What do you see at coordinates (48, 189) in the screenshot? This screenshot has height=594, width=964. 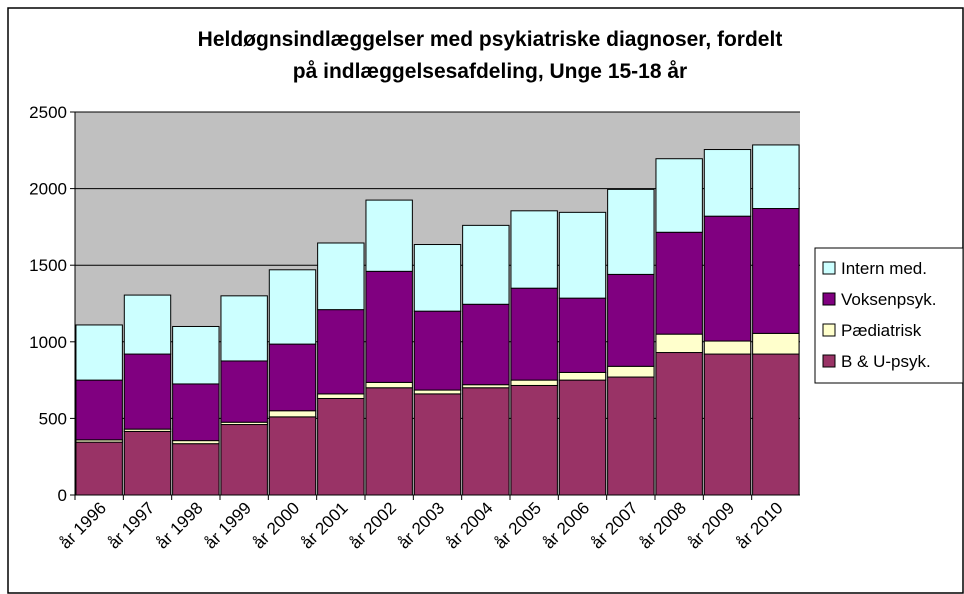 I see `y-tick-label: 2000` at bounding box center [48, 189].